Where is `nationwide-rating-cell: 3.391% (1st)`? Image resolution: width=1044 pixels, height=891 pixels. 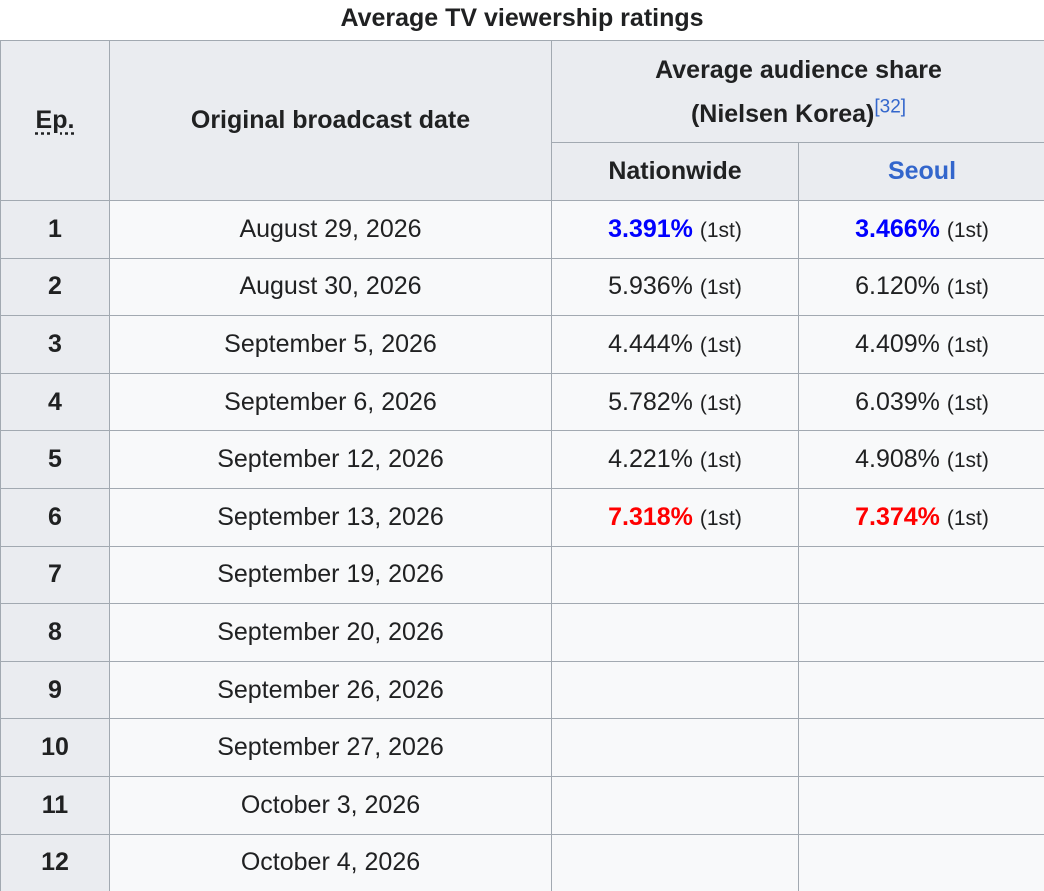 nationwide-rating-cell: 3.391% (1st) is located at coordinates (675, 229).